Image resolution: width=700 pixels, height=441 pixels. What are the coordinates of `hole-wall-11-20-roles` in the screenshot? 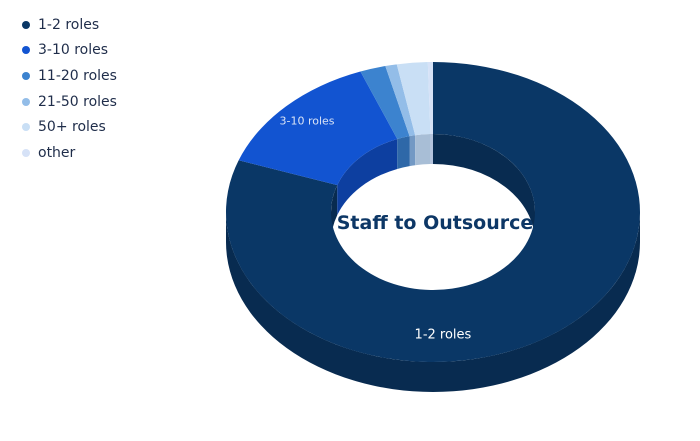 It's located at (403, 152).